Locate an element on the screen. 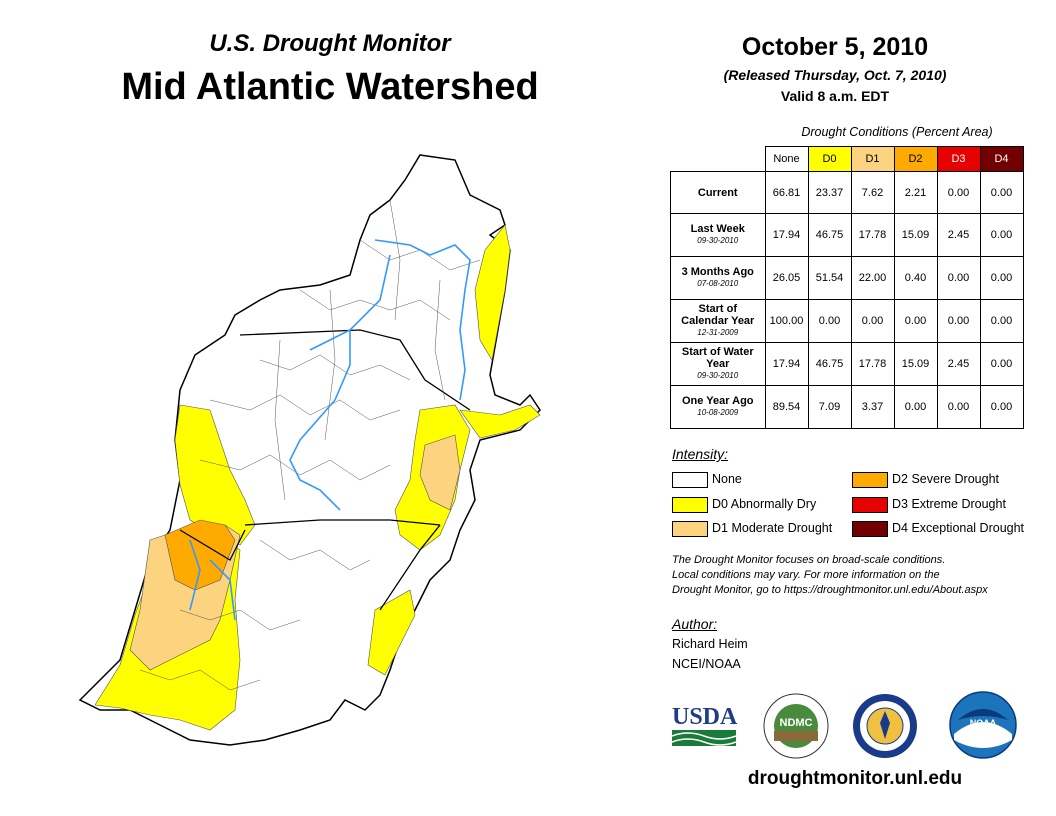 This screenshot has height=816, width=1056. cell-d3: 2.45 is located at coordinates (958, 364).